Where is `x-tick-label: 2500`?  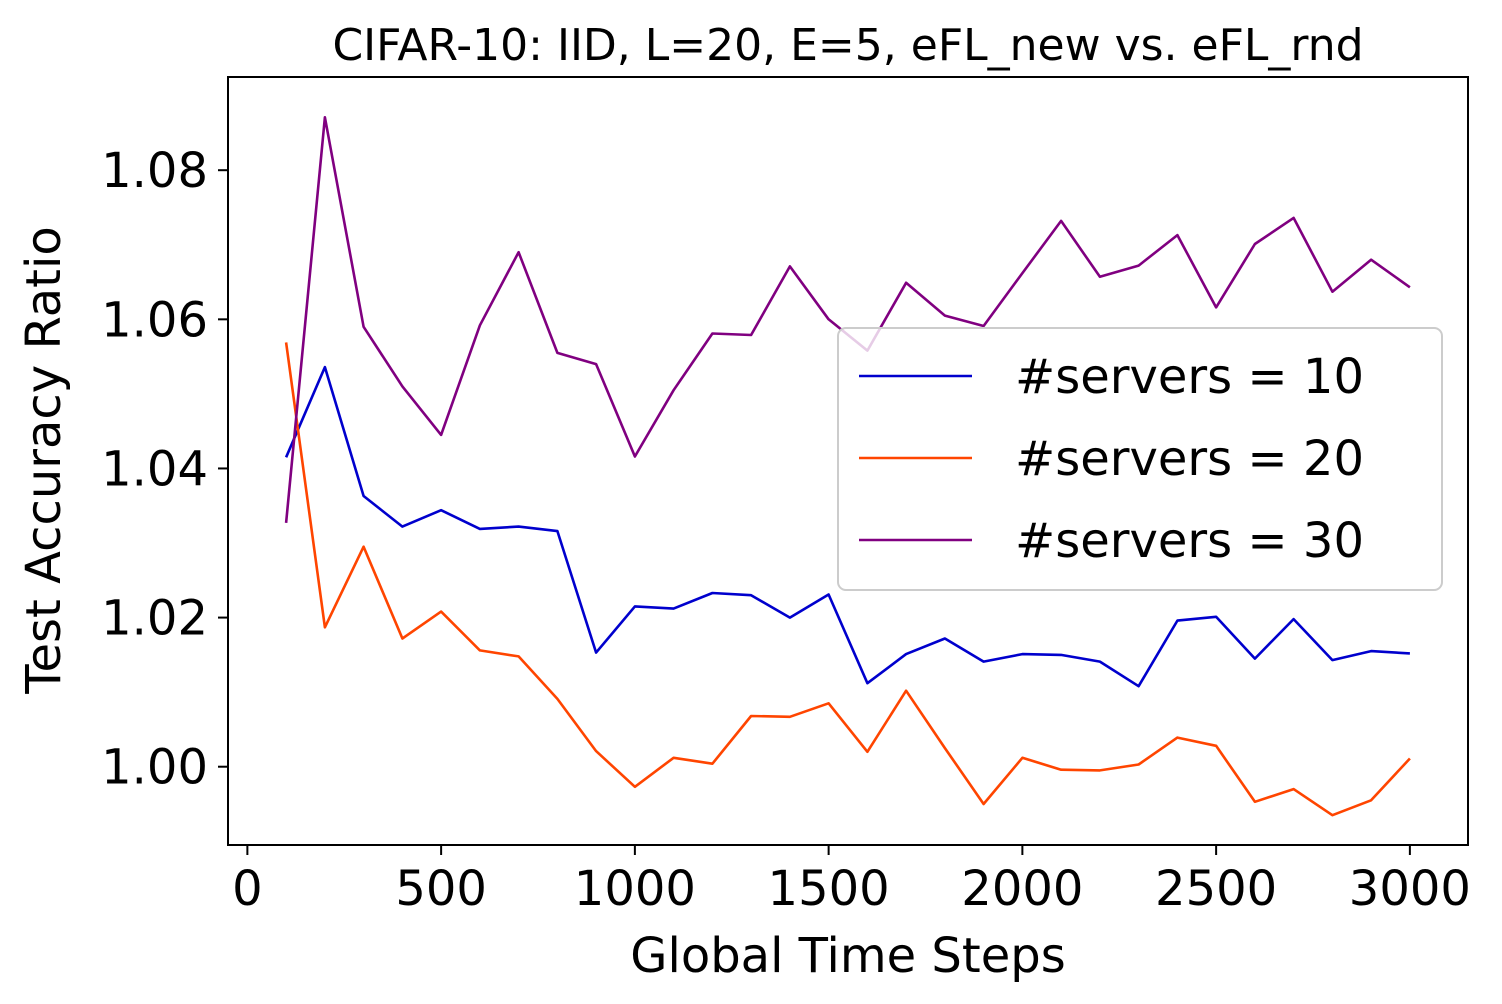 x-tick-label: 2500 is located at coordinates (1216, 889).